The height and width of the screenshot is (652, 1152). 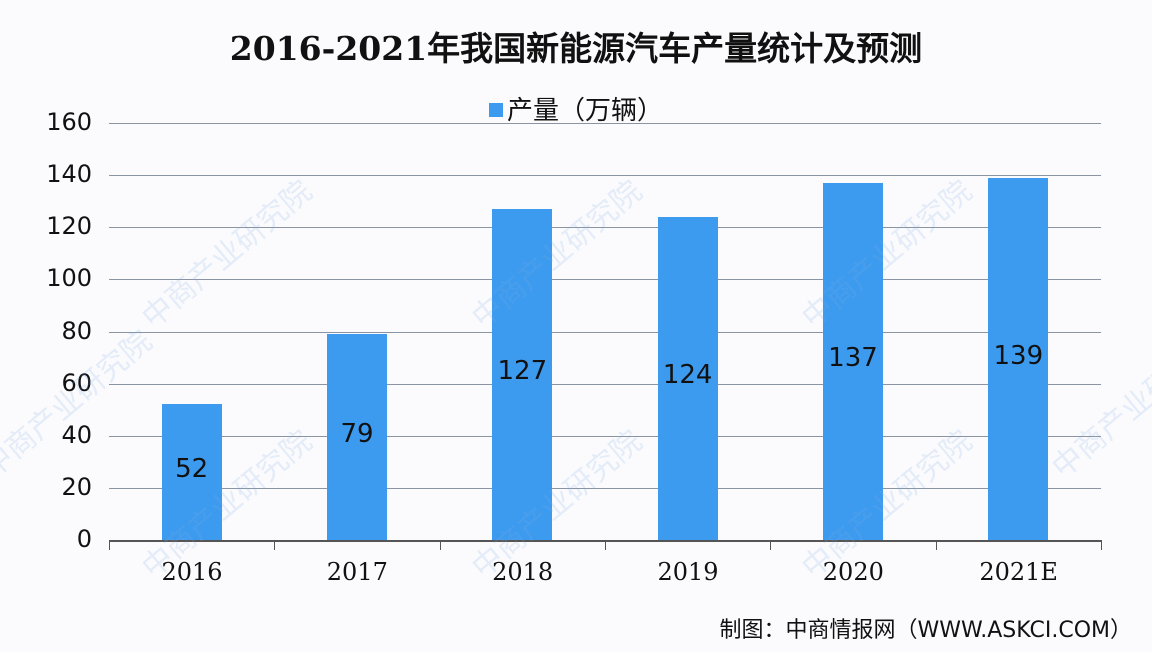 I want to click on x-tick-label: 2016, so click(x=192, y=572).